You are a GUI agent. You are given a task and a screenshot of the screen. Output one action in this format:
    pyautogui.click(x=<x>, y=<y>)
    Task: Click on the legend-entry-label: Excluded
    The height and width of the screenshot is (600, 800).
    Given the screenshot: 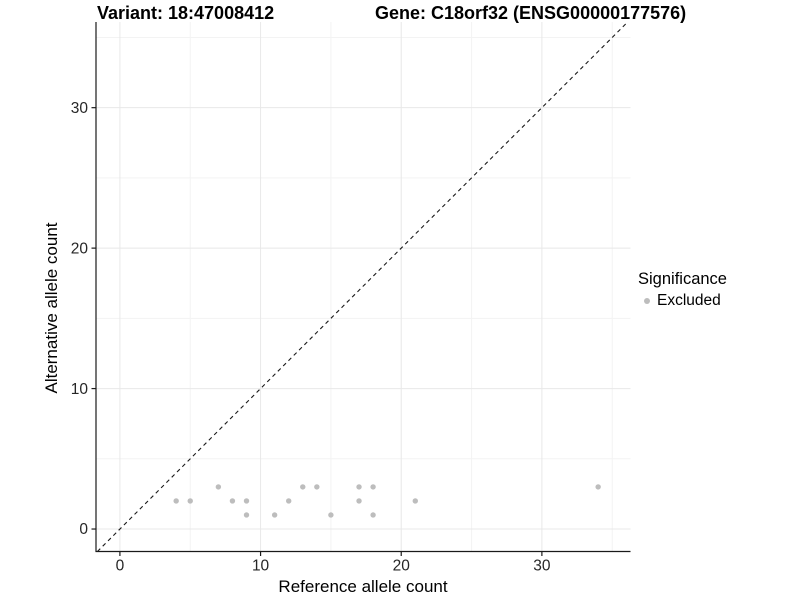 What is the action you would take?
    pyautogui.click(x=689, y=300)
    